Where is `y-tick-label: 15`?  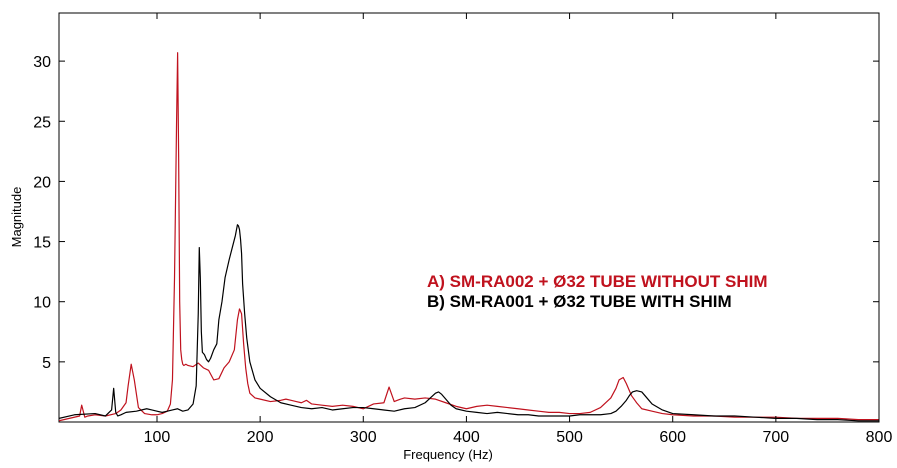
y-tick-label: 15 is located at coordinates (42, 243).